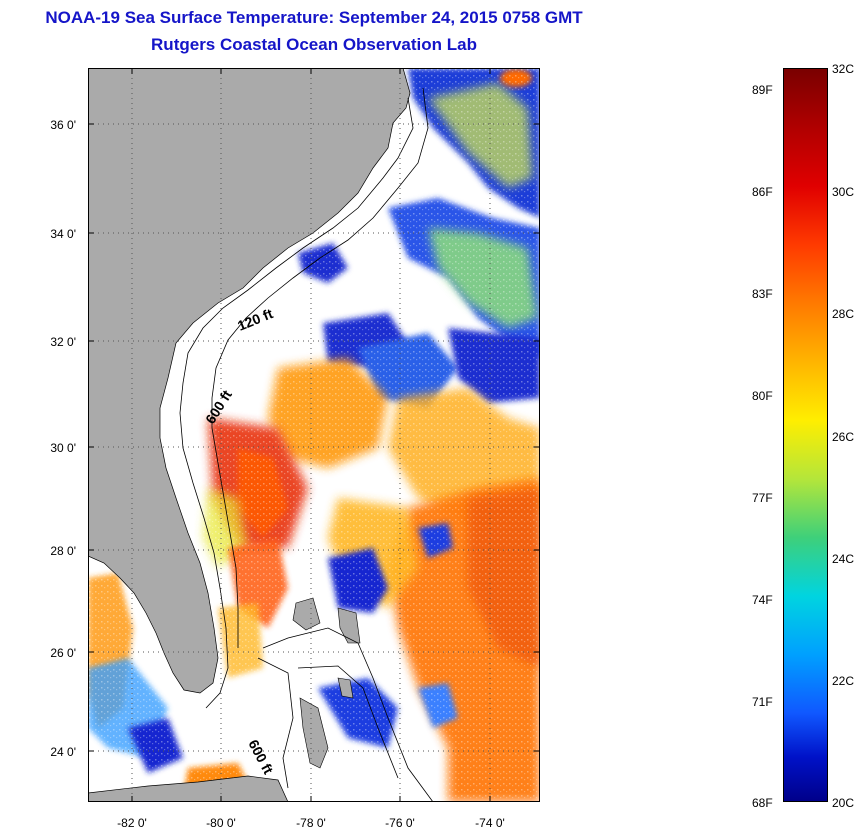  I want to click on lat-tick-label: 24 0', so click(63, 752).